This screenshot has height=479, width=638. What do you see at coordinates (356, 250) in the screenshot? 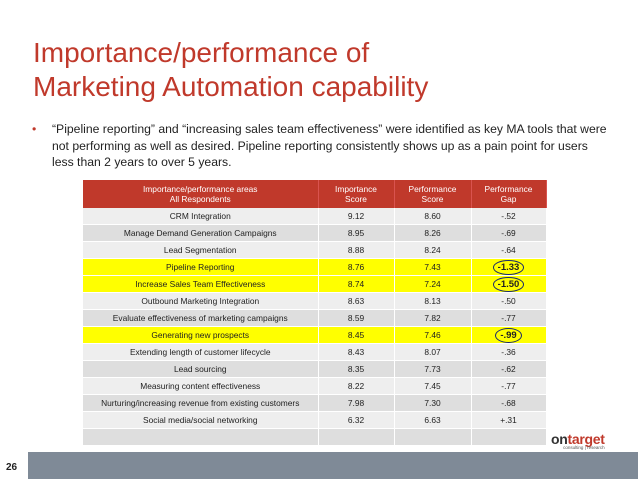
I see `cell-importance: 8.88` at bounding box center [356, 250].